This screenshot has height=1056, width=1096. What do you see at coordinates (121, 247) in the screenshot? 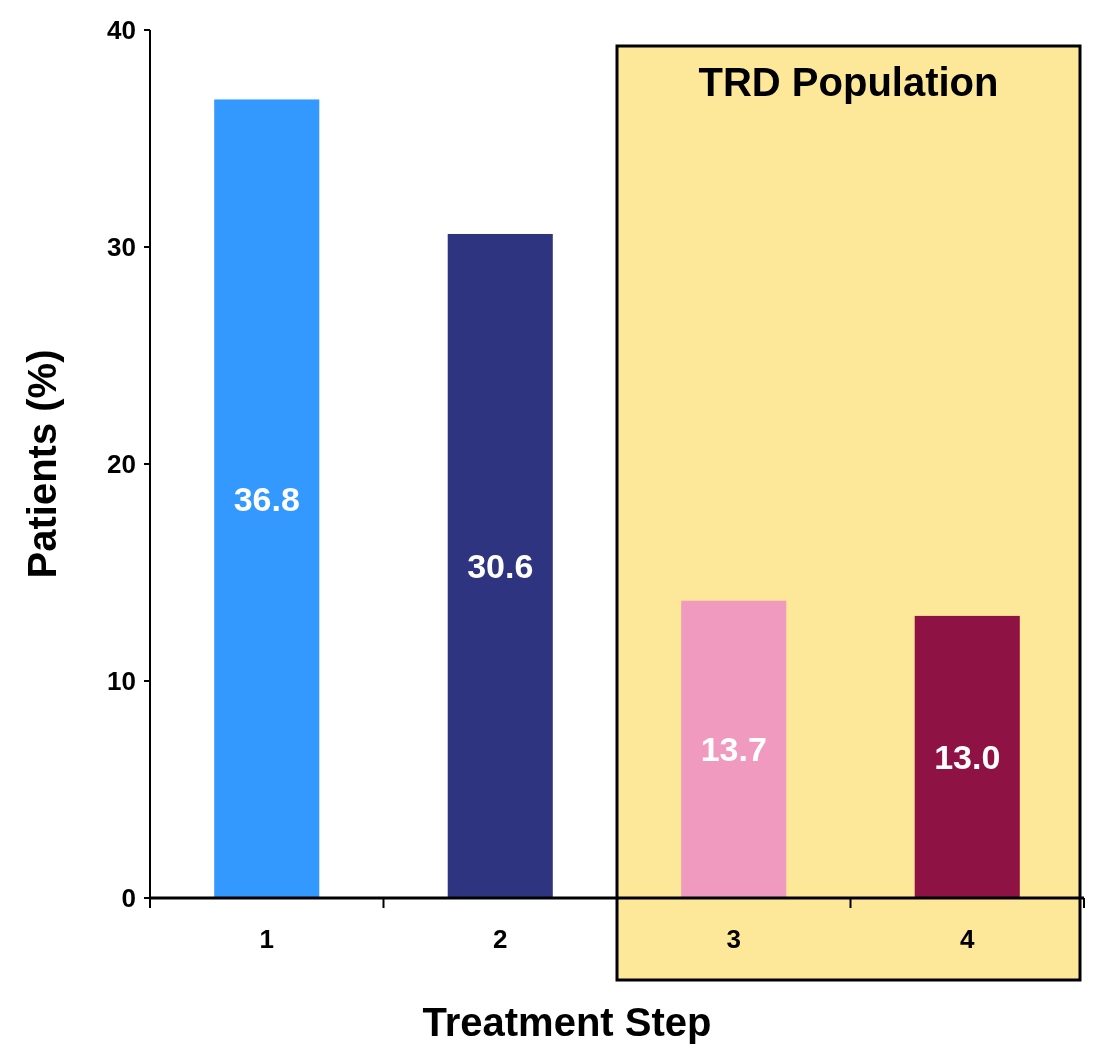
I see `y-tick-label: 30` at bounding box center [121, 247].